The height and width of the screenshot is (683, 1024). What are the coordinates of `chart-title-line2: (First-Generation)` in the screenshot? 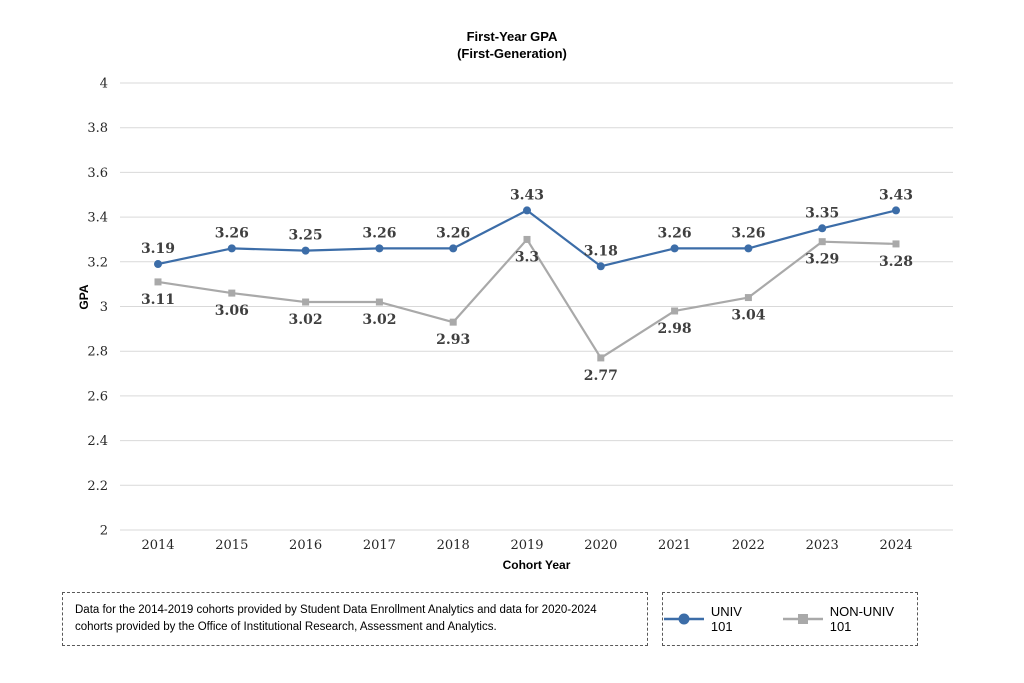 It's located at (512, 53).